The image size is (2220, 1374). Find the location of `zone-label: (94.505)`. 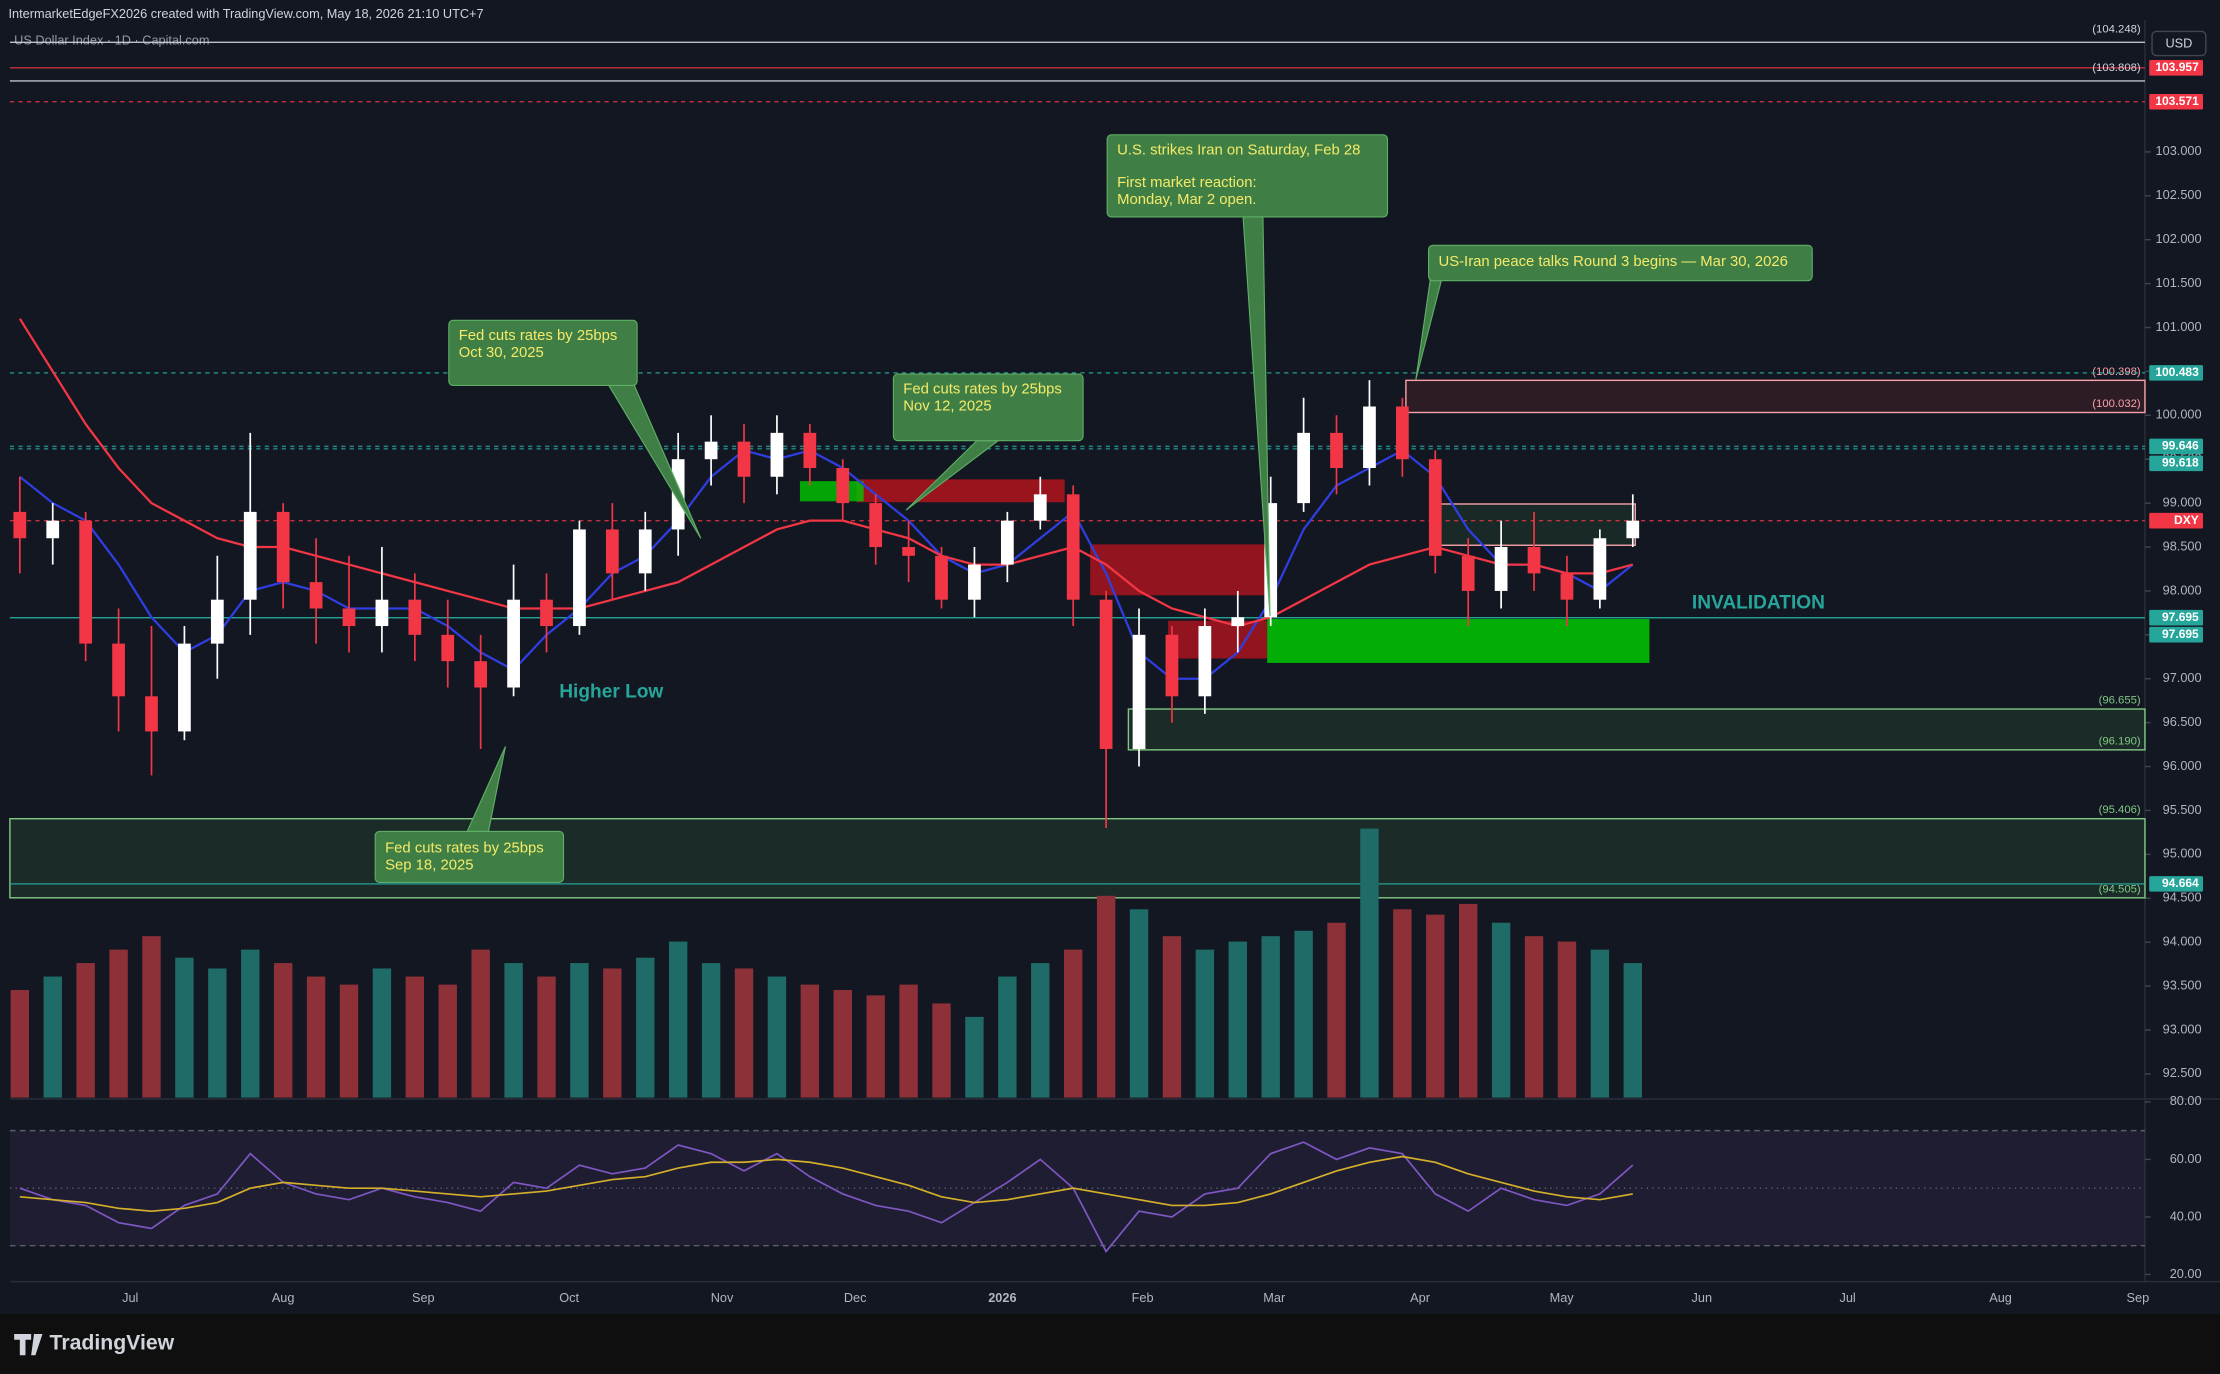

zone-label: (94.505) is located at coordinates (2120, 889).